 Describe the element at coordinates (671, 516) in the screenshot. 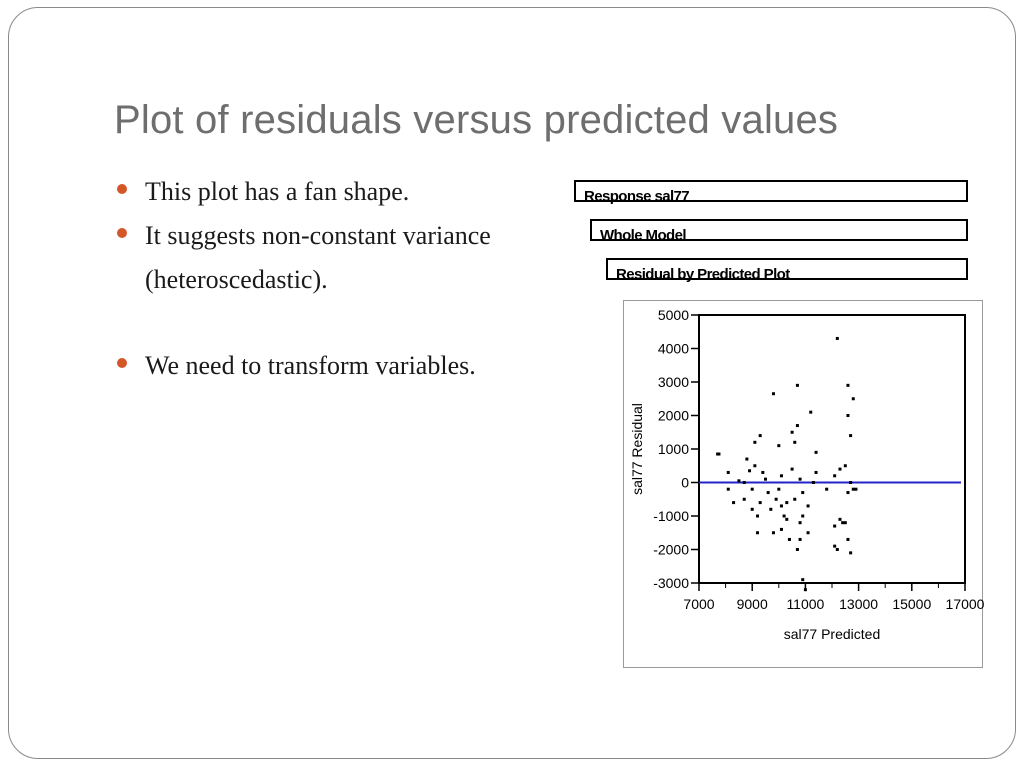

I see `y-tick-label: -1000` at that location.